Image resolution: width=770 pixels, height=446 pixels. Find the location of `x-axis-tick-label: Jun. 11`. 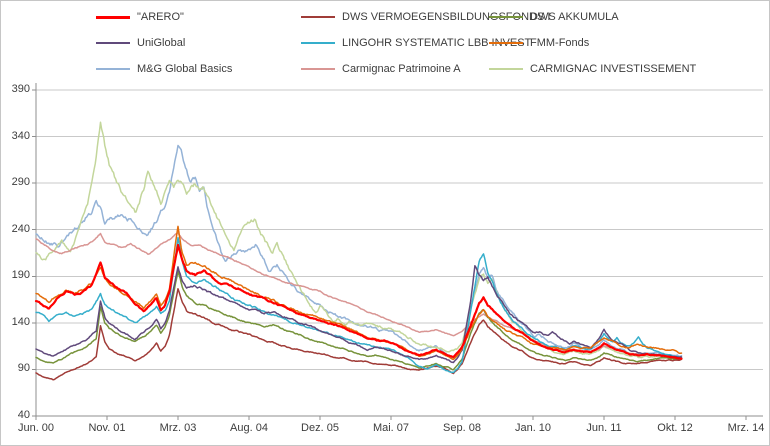

x-axis-tick-label: Jun. 11 is located at coordinates (604, 428).